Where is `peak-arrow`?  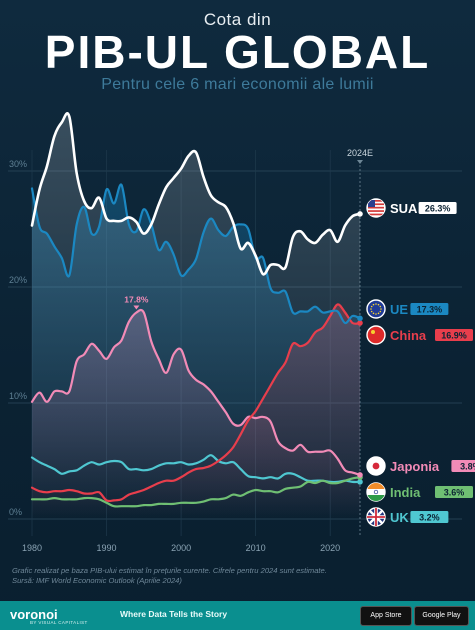 peak-arrow is located at coordinates (136, 307).